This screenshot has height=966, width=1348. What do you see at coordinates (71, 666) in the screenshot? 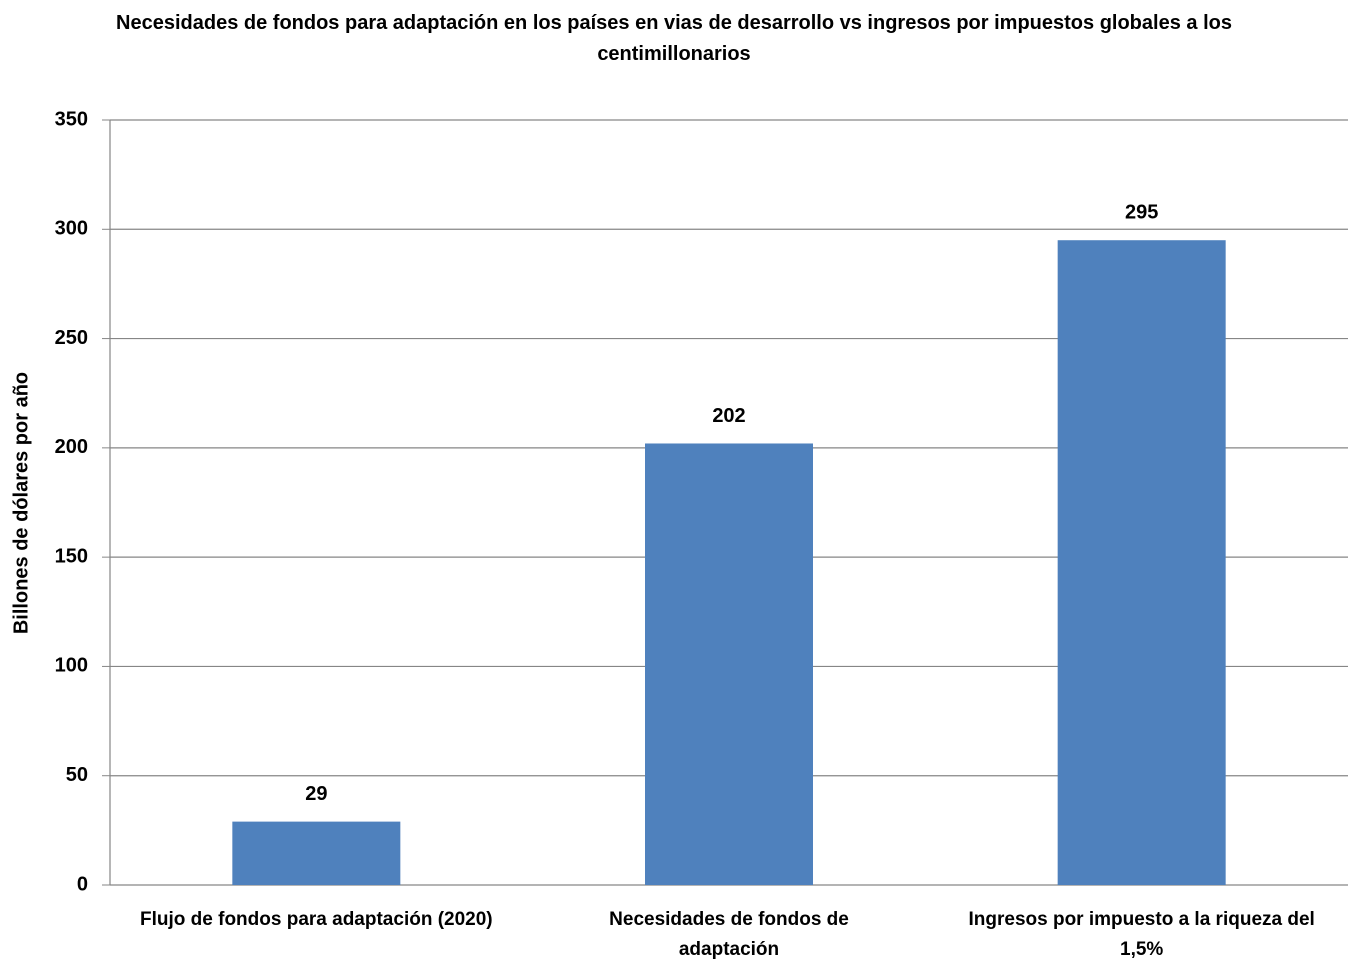
I see `y-tick-label: 100` at bounding box center [71, 666].